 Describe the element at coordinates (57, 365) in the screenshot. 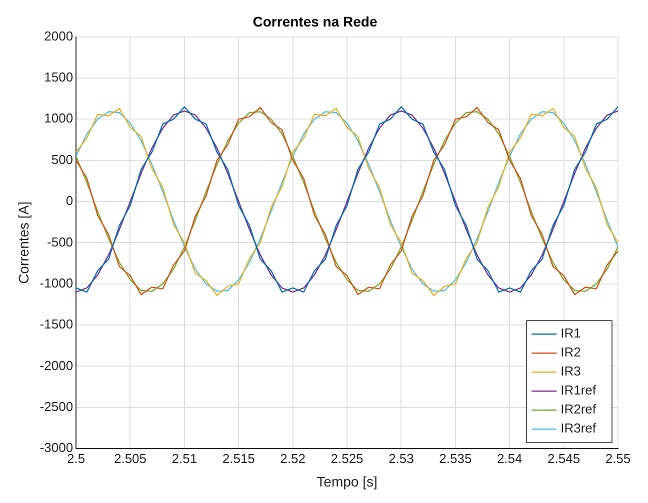

I see `y-tick-label: -2000` at that location.